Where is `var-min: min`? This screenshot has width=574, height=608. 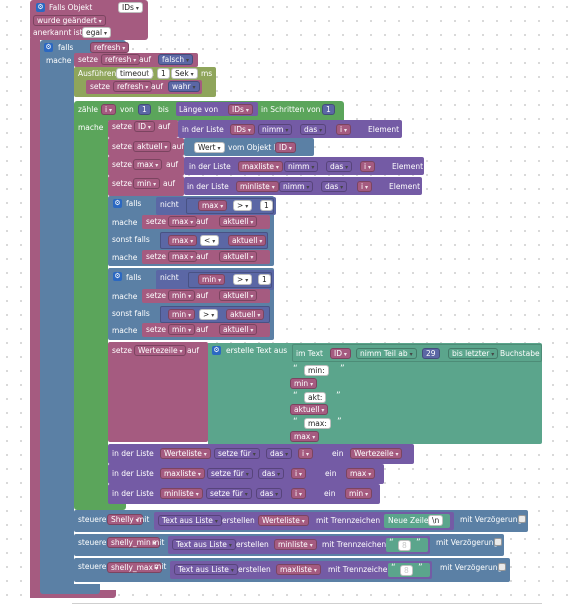 var-min: min is located at coordinates (304, 383).